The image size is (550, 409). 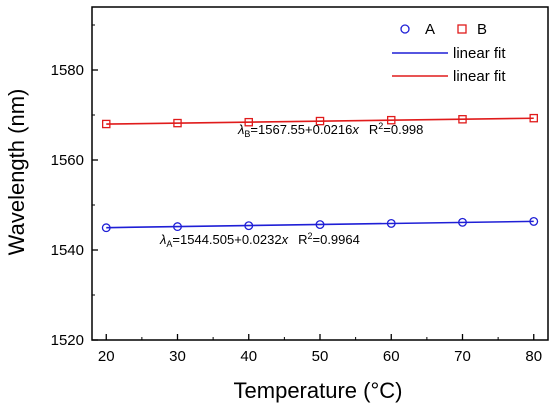 I want to click on annot-a-eq: =1544.505+0.0232, so click(x=226, y=239).